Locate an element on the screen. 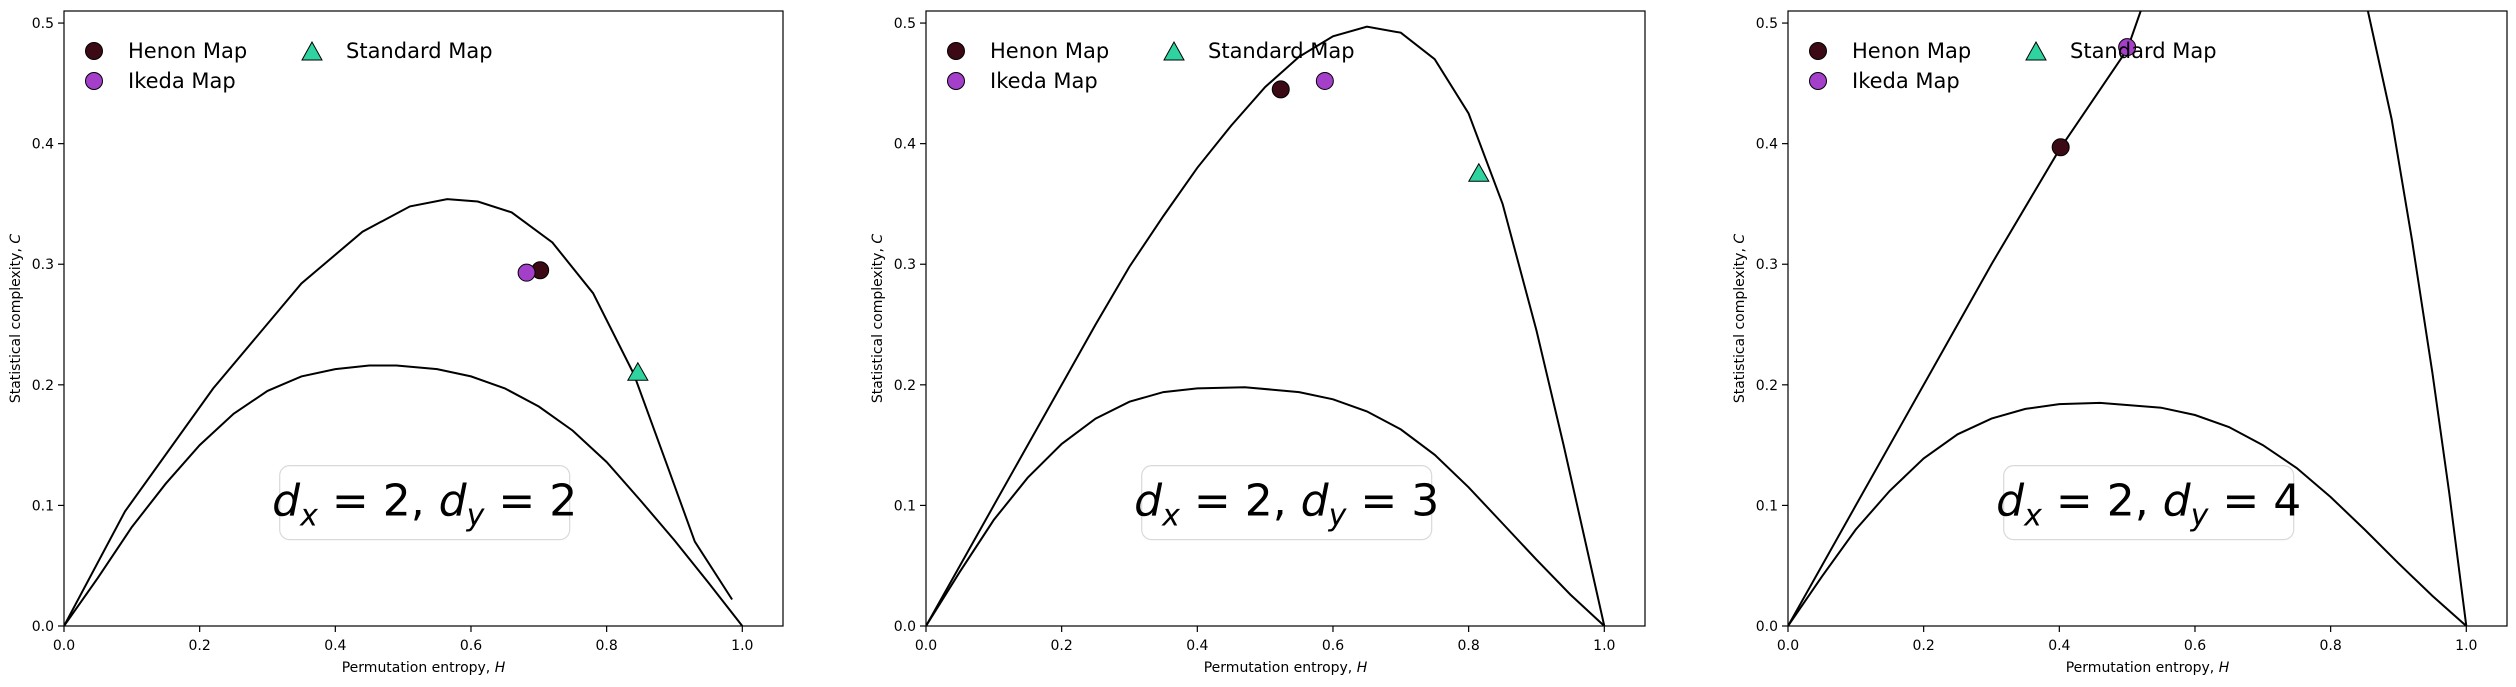 This screenshot has width=2516, height=687. annotation-label: dx = 2, dy = 2 is located at coordinates (424, 505).